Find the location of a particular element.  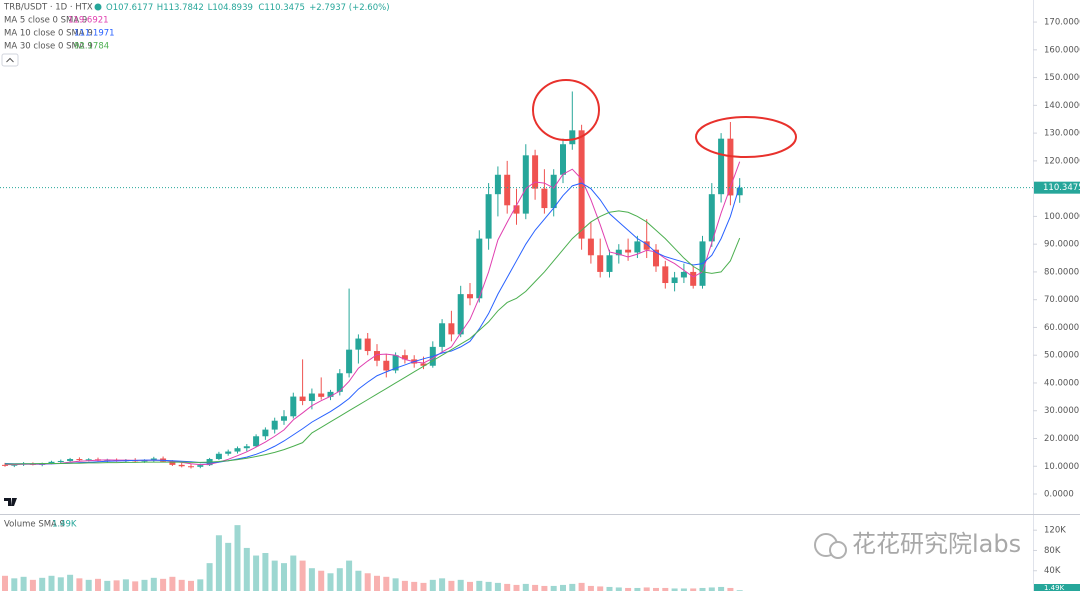

symbol-label: TRB/USDT · 1D · HTX is located at coordinates (48, 8).